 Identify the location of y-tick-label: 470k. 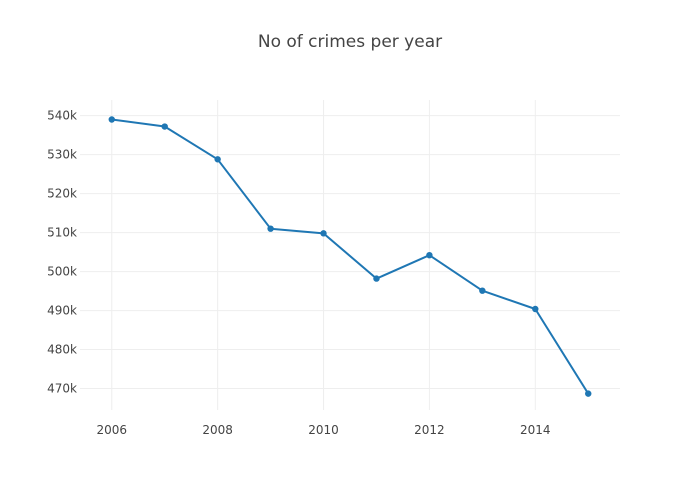
(62, 389).